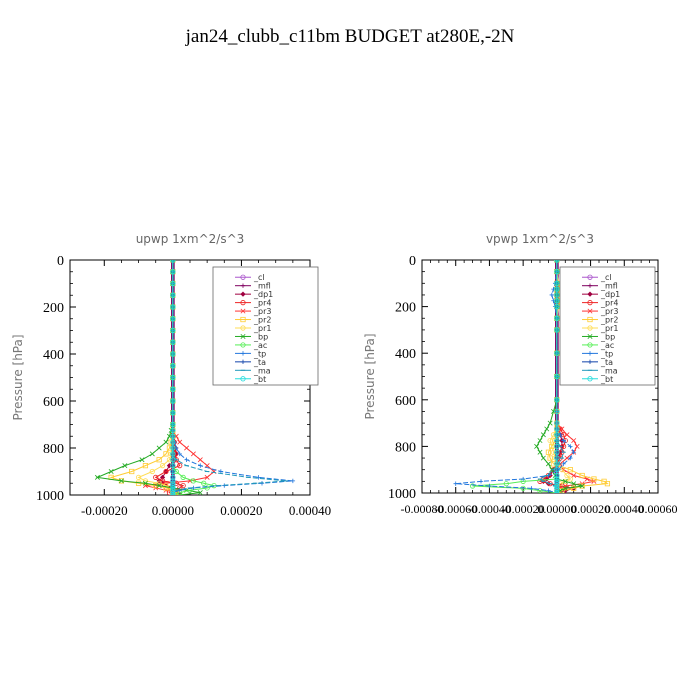  I want to click on x-tick-label: -0.00020, so click(104, 510).